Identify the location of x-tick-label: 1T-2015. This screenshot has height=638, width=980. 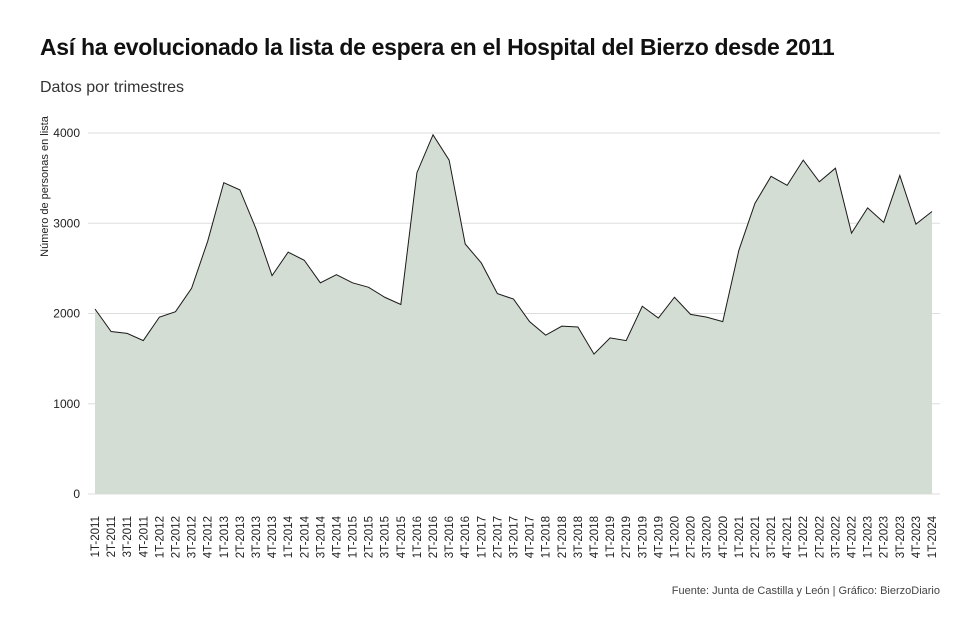
(354, 537).